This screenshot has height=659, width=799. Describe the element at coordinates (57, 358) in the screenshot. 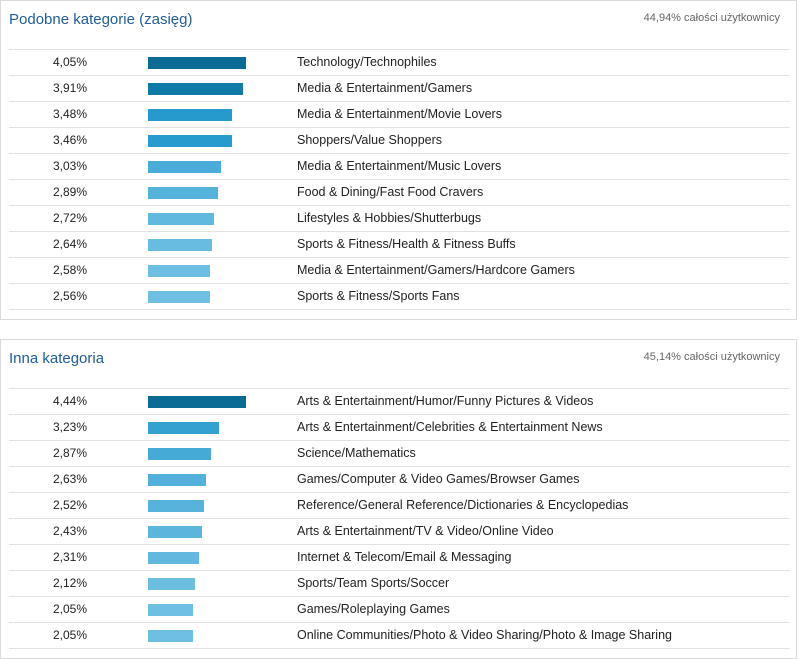

I see `panel-title: Inna kategoria` at that location.